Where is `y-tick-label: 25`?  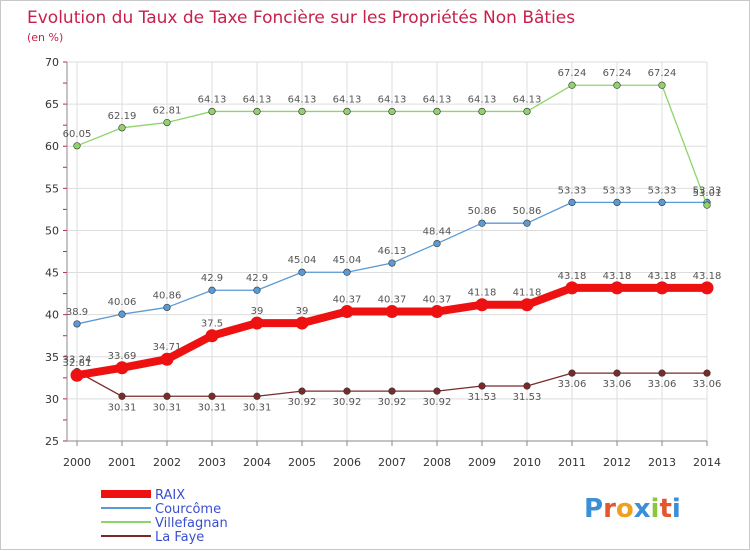 y-tick-label: 25 is located at coordinates (52, 441).